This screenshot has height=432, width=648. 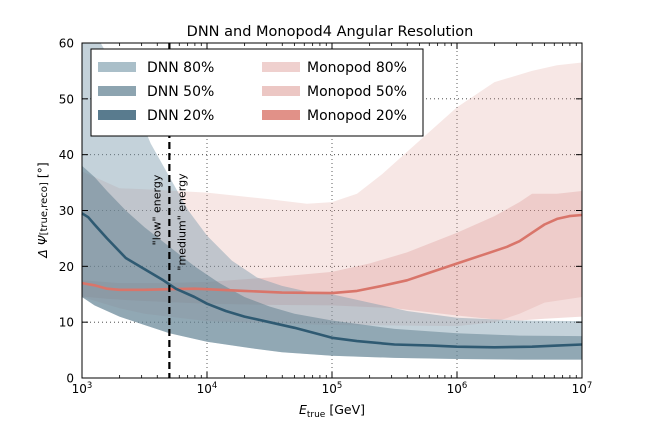 I want to click on legend-label-dnn-80: DNN 80%, so click(x=180, y=68).